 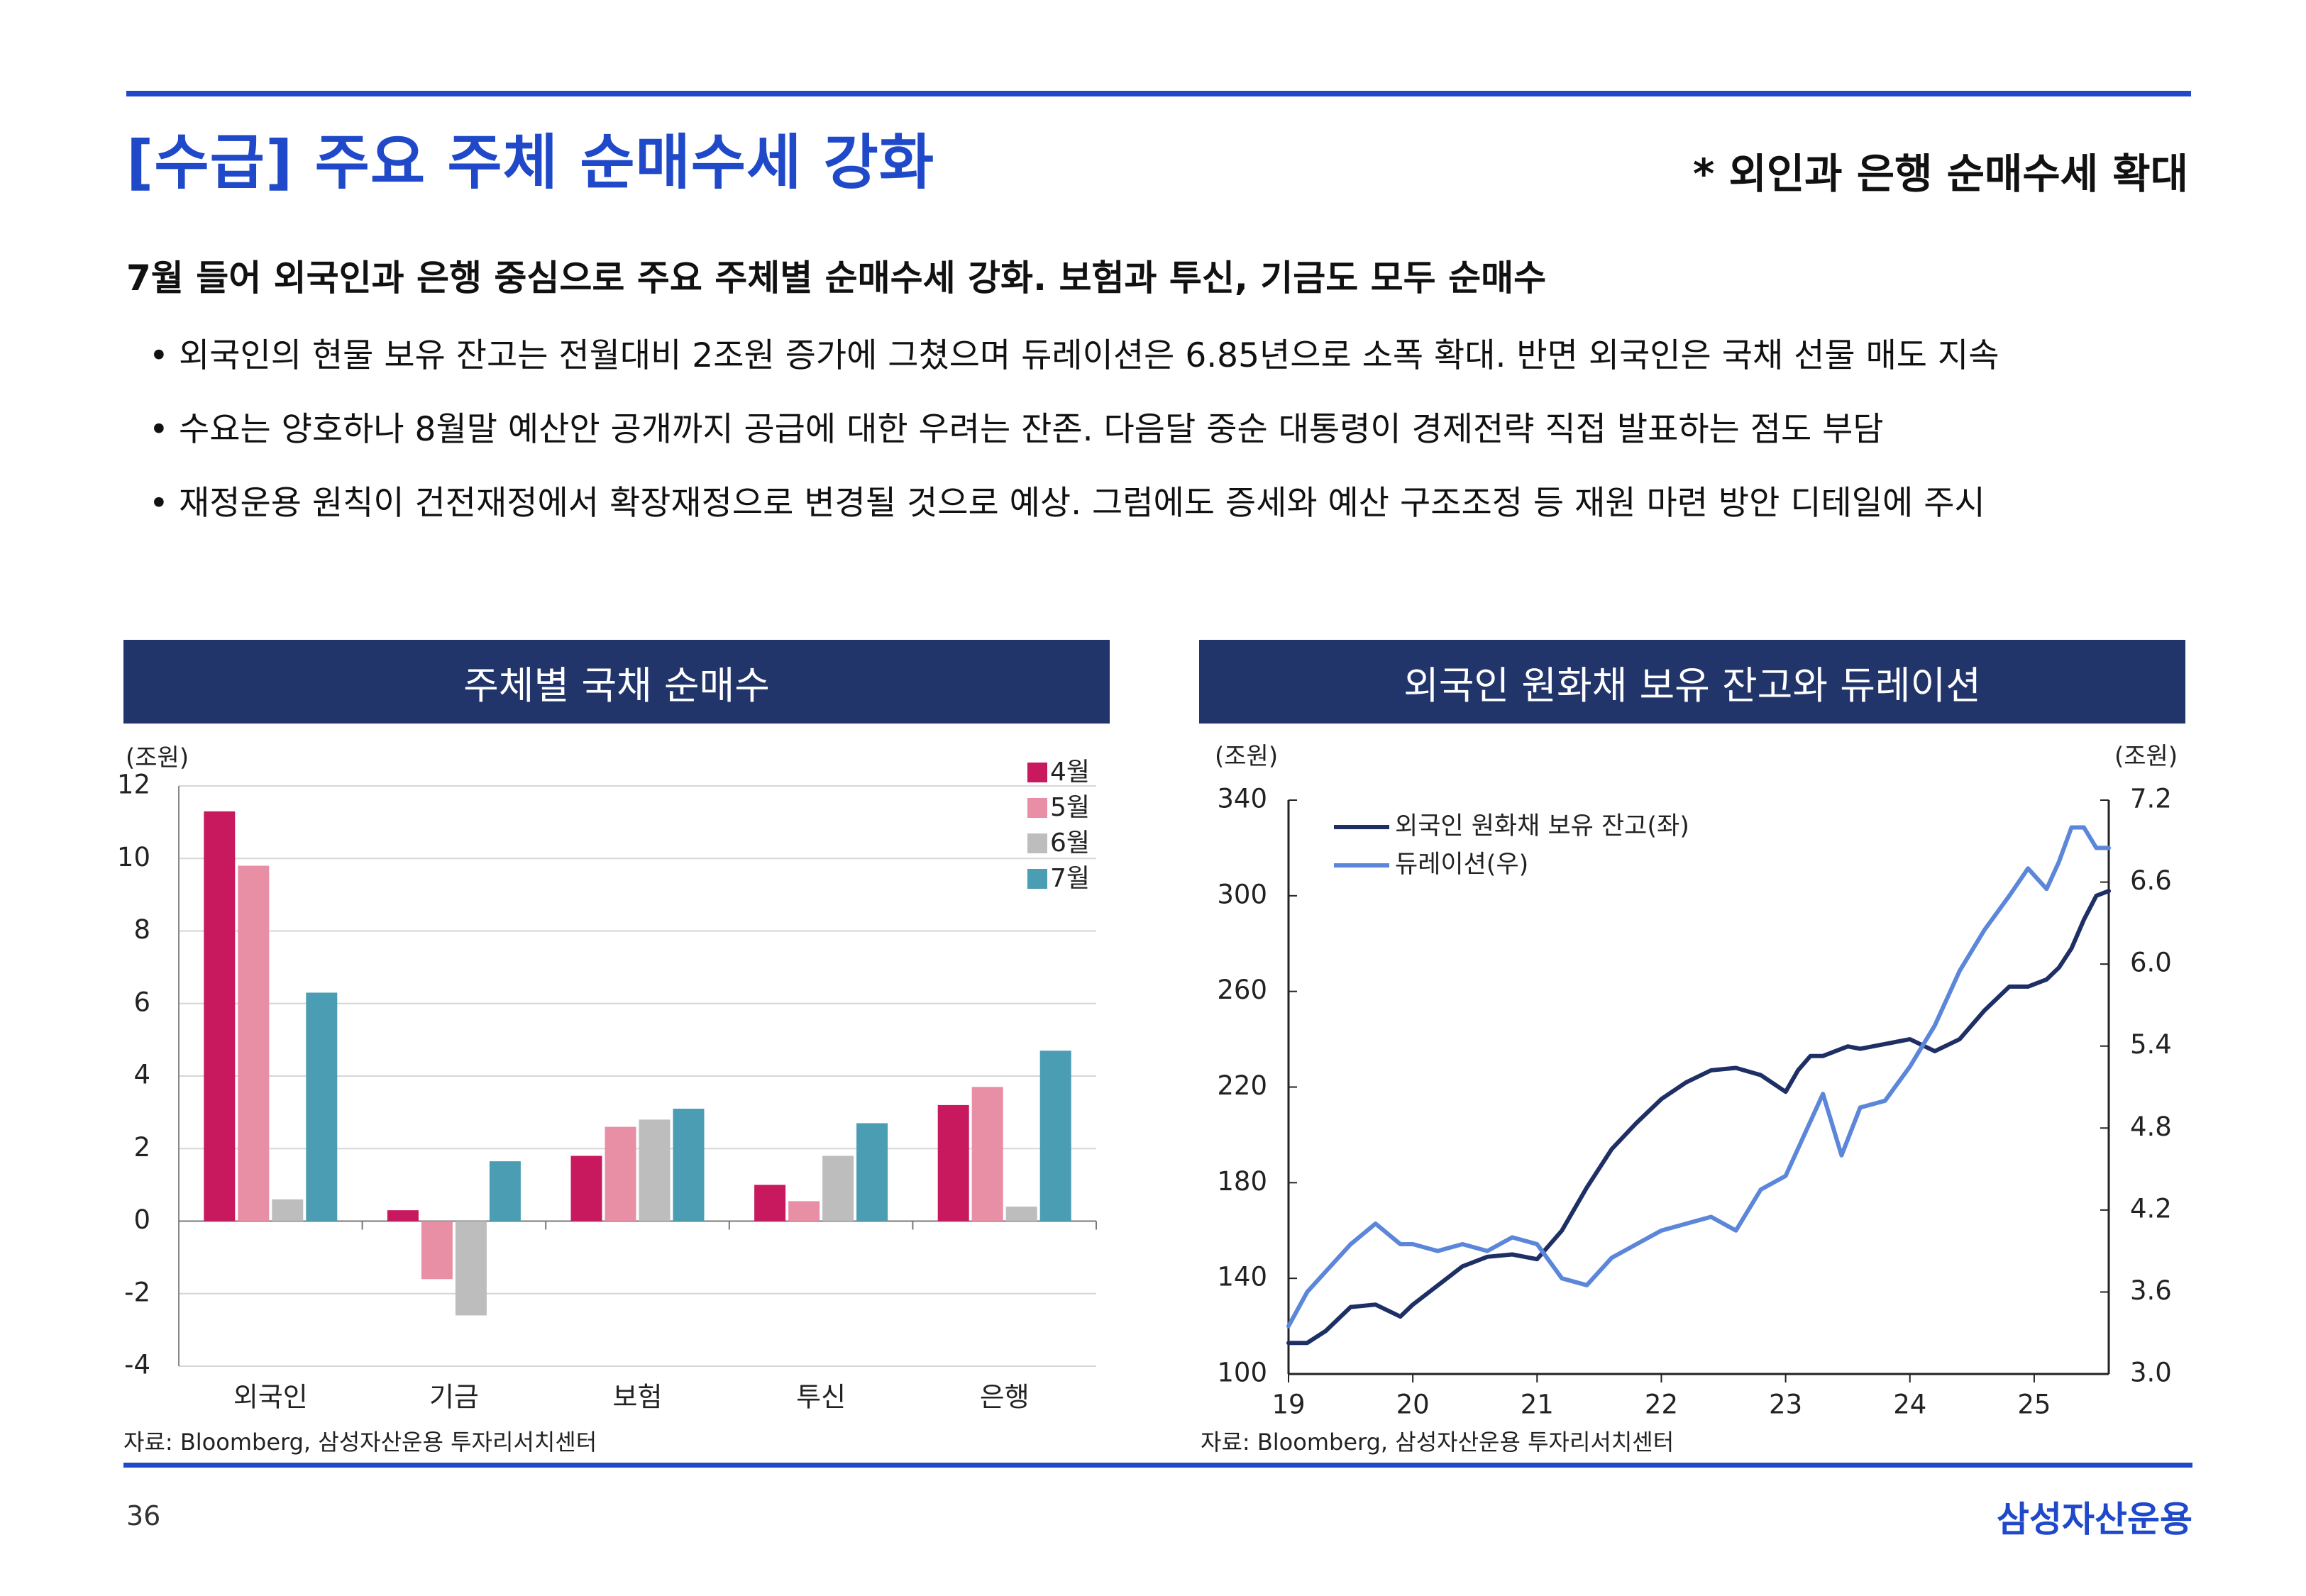 I want to click on line-left-tick-label: 220, so click(x=1242, y=1085).